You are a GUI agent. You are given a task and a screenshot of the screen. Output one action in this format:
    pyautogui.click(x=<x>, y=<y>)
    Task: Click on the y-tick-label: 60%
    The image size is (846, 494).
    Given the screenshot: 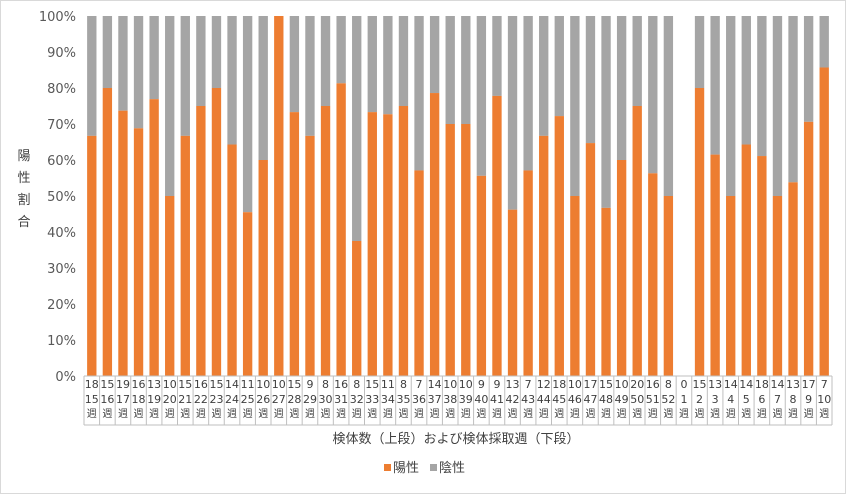 What is the action you would take?
    pyautogui.click(x=61, y=161)
    